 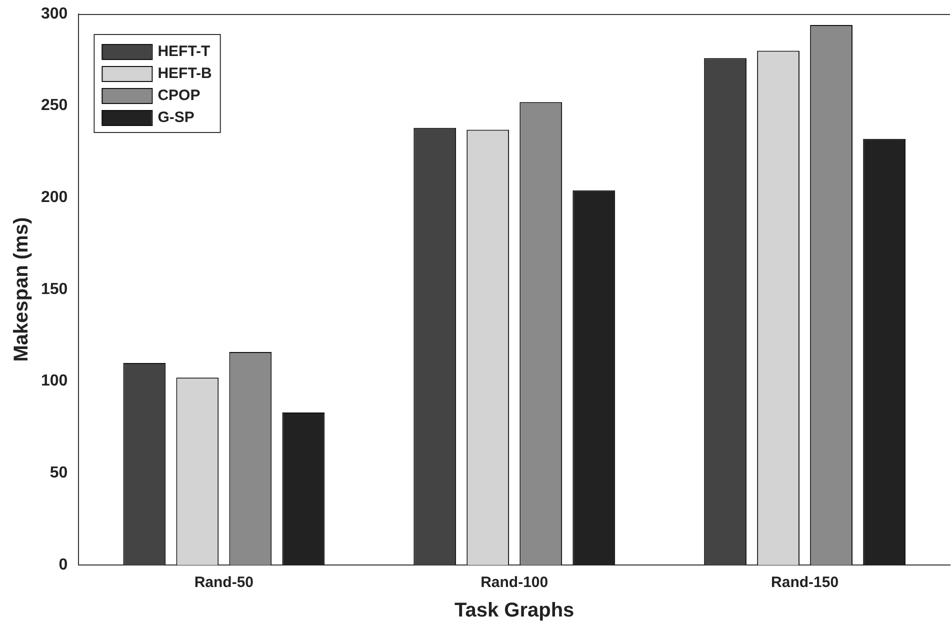 I want to click on x-tick-label: Rand-100, so click(x=514, y=583).